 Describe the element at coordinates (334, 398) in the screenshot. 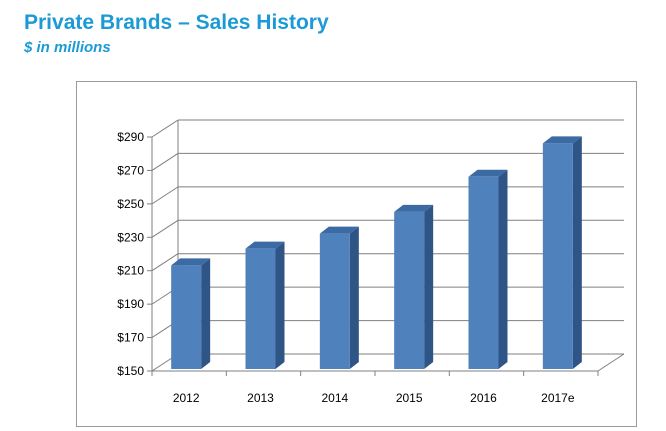

I see `x-tick-label: 2014` at that location.